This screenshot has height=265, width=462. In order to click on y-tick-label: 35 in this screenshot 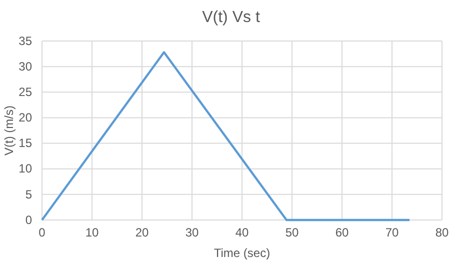, I will do `click(25, 41)`.